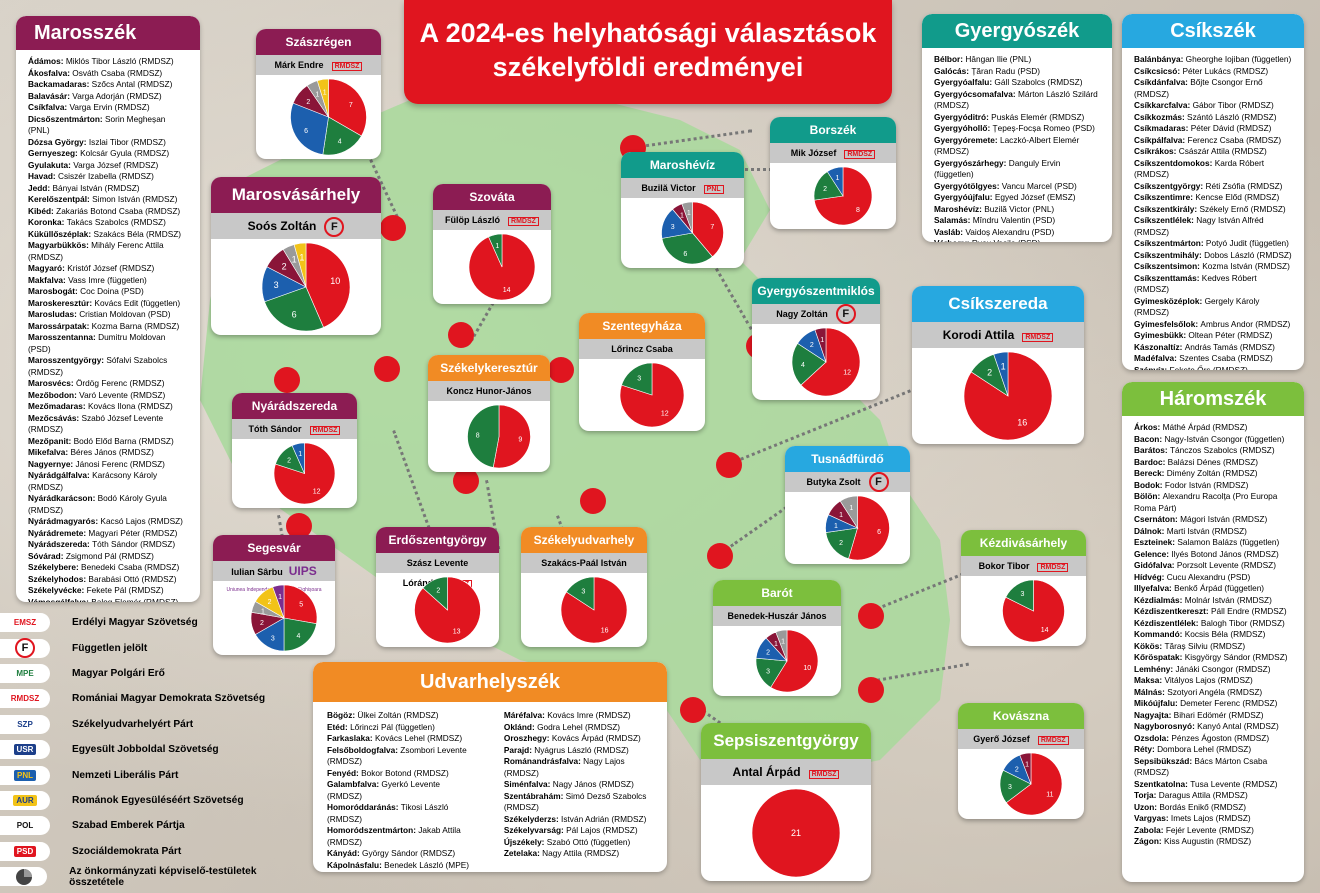  Describe the element at coordinates (25, 699) in the screenshot. I see `rmdsz-logo-badge: RMDSZ` at that location.